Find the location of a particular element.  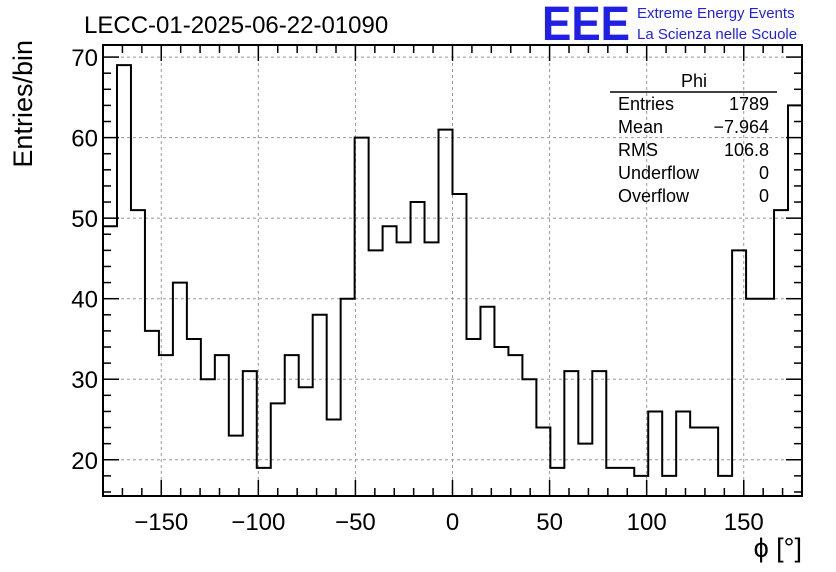

stats-row-value: −7.964 is located at coordinates (741, 127).